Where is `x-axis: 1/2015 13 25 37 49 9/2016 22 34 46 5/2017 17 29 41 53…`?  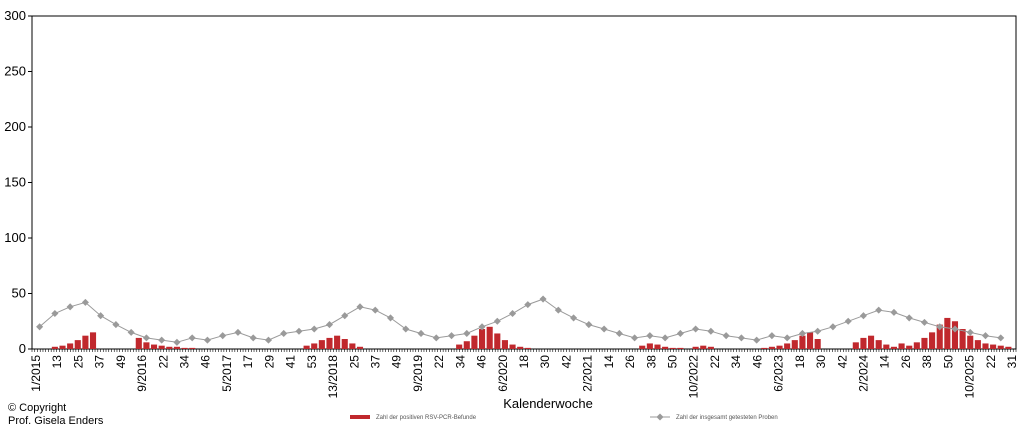 x-axis: 1/2015 13 25 37 49 9/2016 22 34 46 5/2017 17 29 41 53… is located at coordinates (524, 373).